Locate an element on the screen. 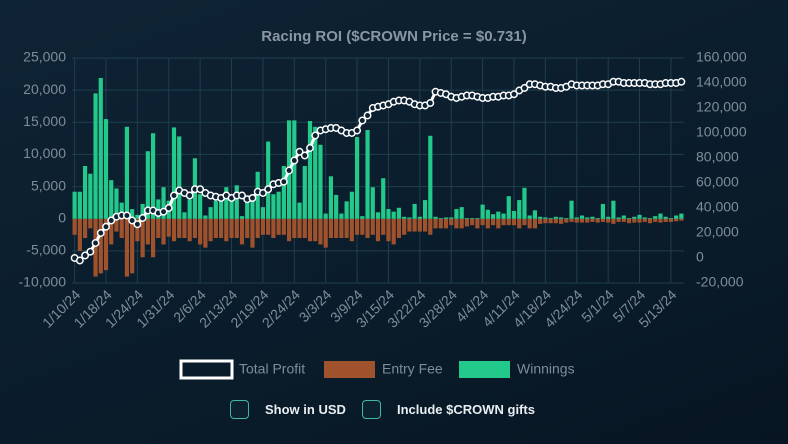  legend-label: Winnings is located at coordinates (546, 369).